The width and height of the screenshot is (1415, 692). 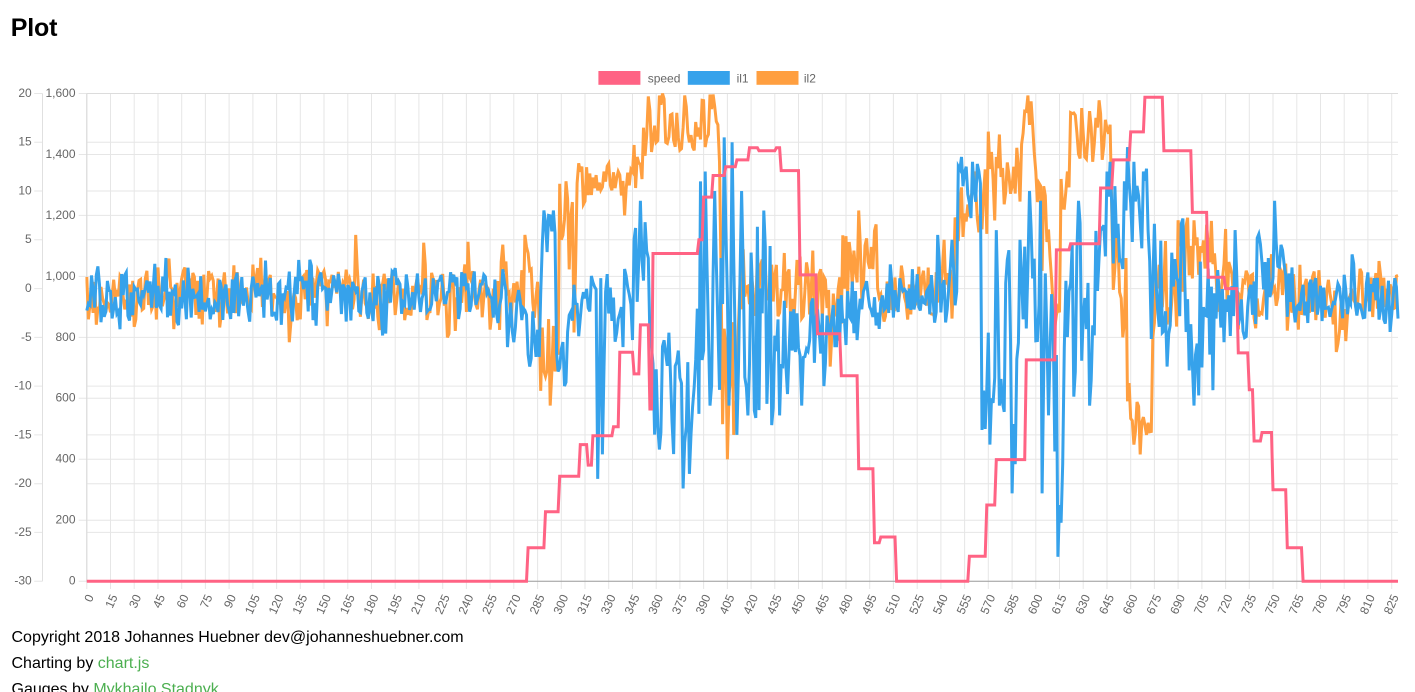 I want to click on svg-text: il2, so click(x=810, y=79).